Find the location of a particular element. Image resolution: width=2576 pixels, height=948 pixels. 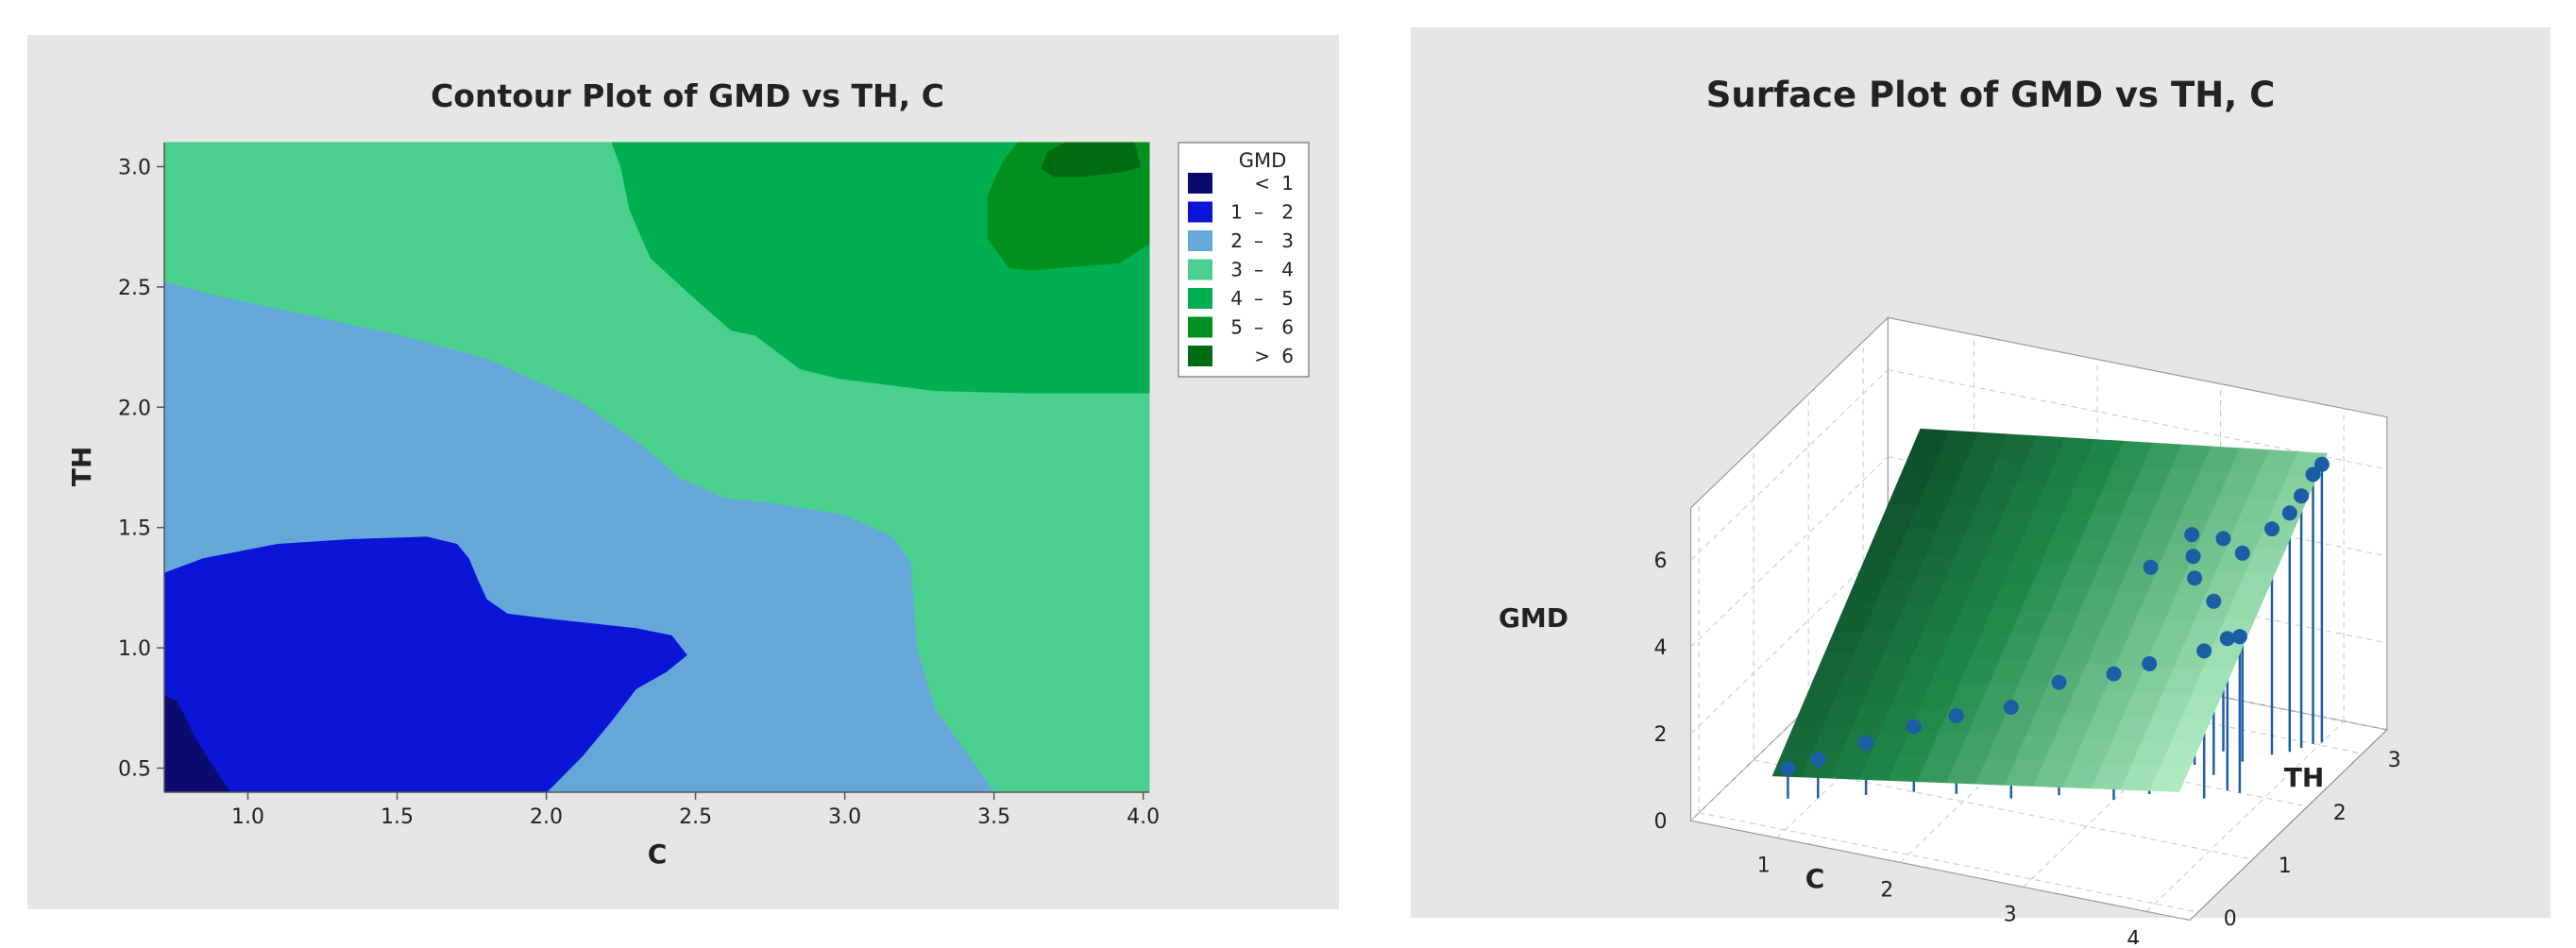

legend-range-value: 3 is located at coordinates (1287, 240).